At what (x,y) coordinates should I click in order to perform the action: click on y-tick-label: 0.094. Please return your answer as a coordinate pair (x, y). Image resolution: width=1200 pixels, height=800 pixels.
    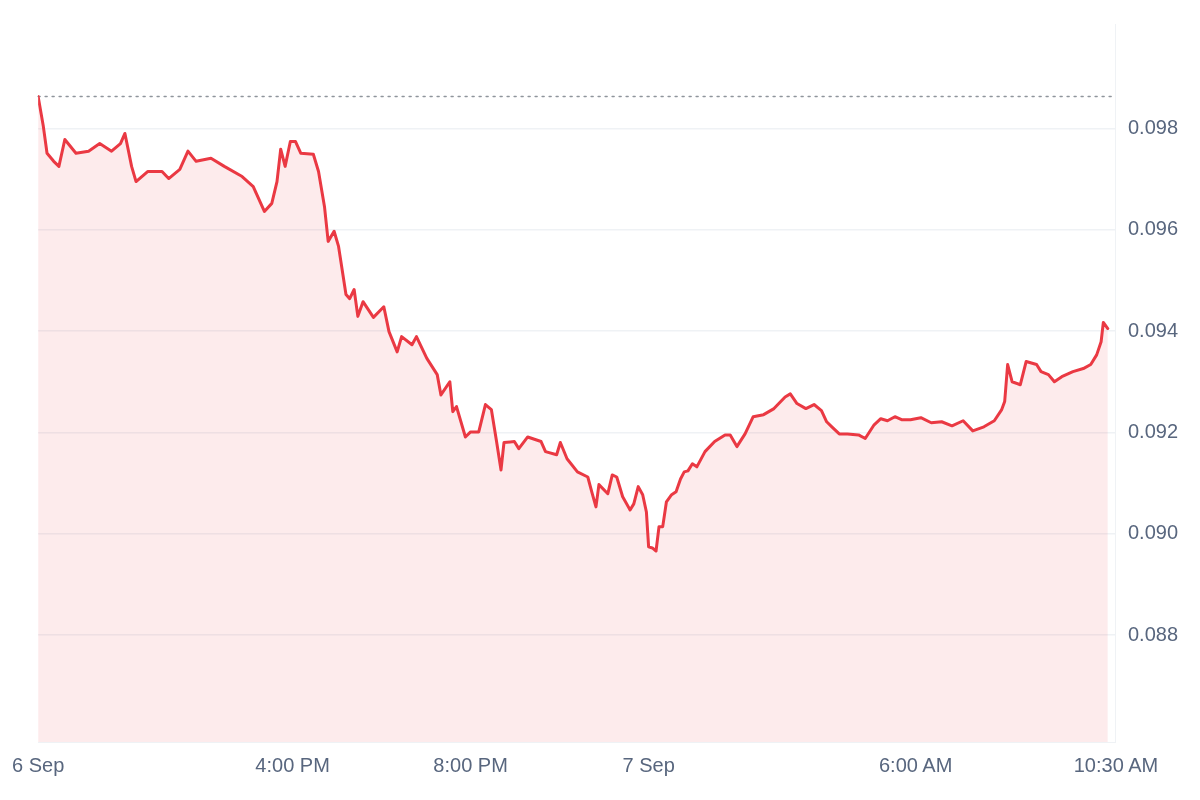
    Looking at the image, I should click on (1153, 329).